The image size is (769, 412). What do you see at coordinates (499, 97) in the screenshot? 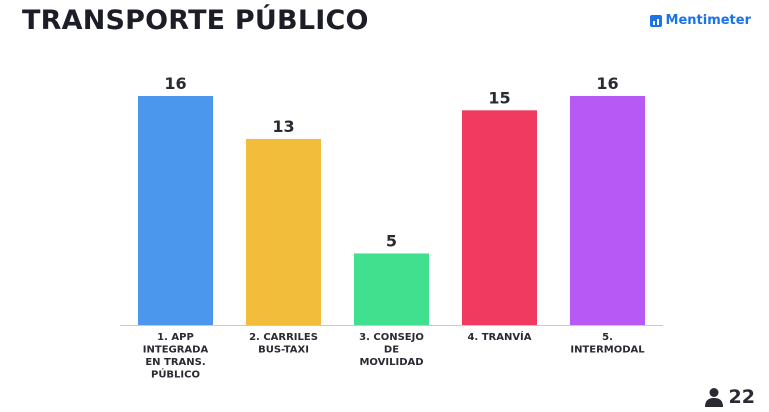
I see `bar-value-label-4: 15` at bounding box center [499, 97].